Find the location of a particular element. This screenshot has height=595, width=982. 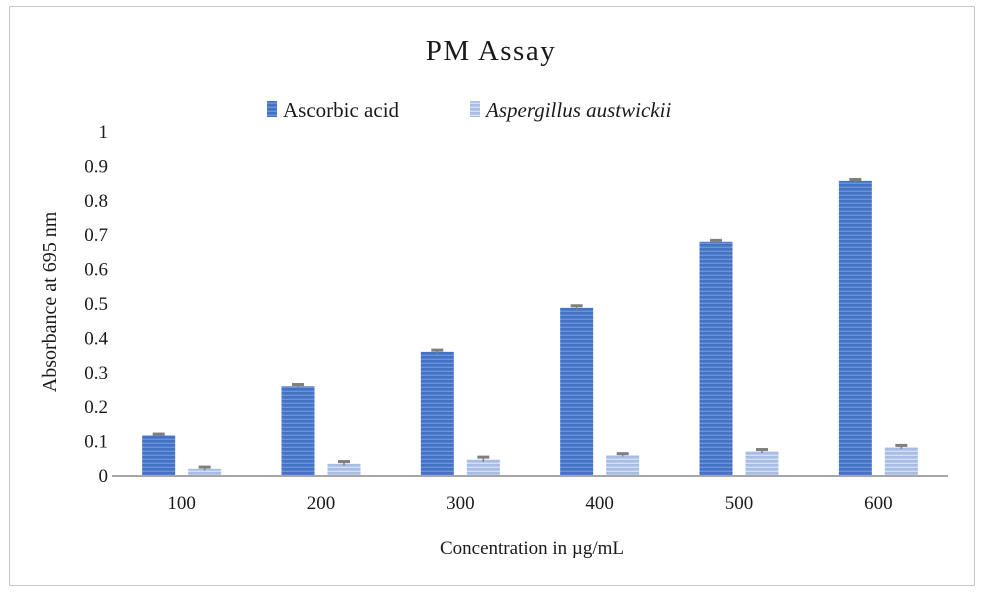

x-tick-label: 400 is located at coordinates (599, 503).